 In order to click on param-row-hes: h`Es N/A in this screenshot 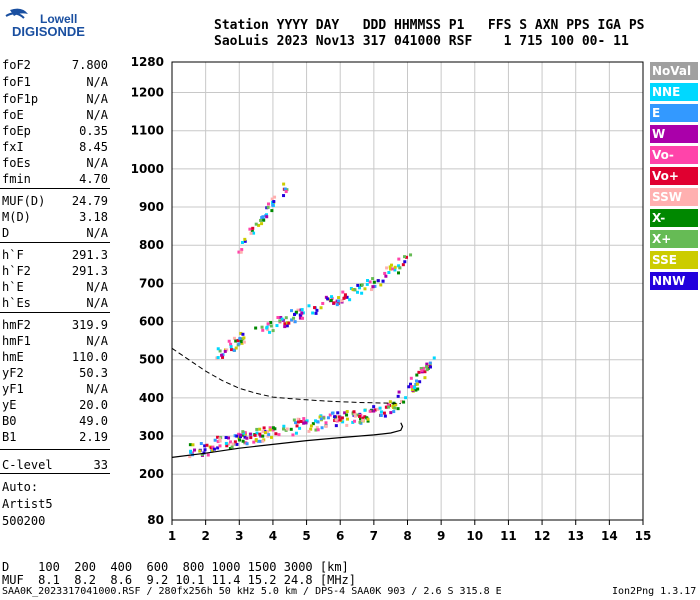, I will do `click(55, 304)`.